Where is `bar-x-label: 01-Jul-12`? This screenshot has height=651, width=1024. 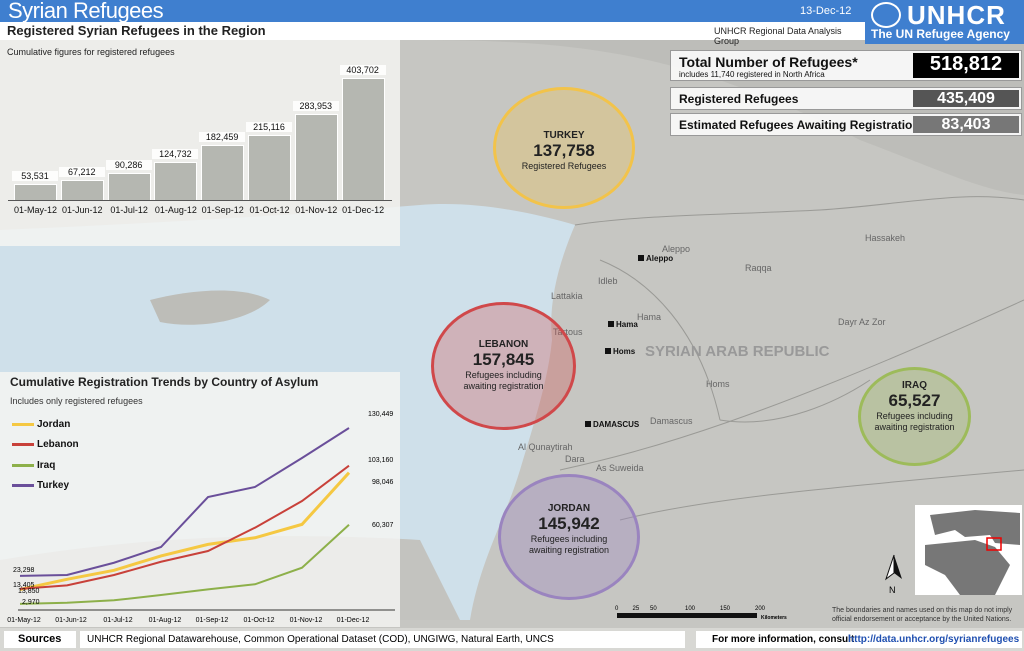
bar-x-label: 01-Jul-12 is located at coordinates (129, 210).